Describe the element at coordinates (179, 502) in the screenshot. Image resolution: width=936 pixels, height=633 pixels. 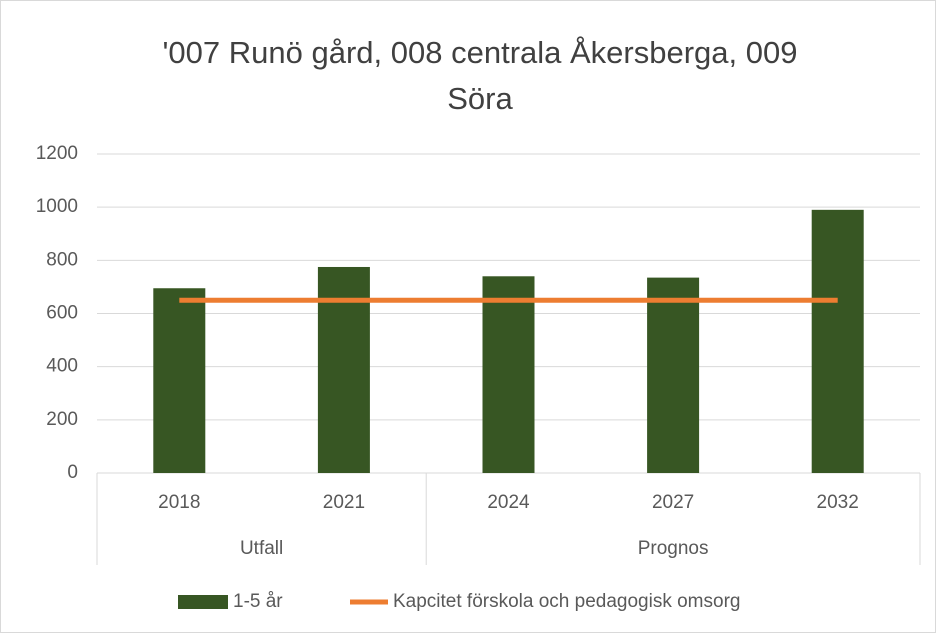
I see `x-tick-label: 2018` at that location.